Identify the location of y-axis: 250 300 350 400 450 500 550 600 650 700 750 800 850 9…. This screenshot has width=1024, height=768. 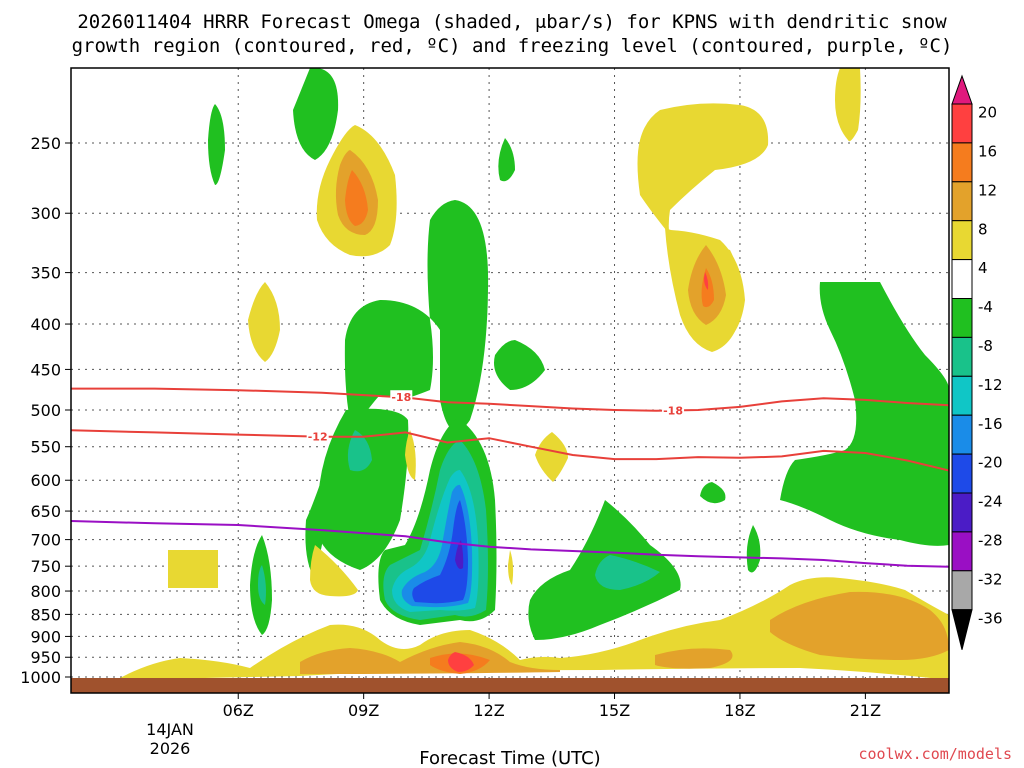
(45, 410).